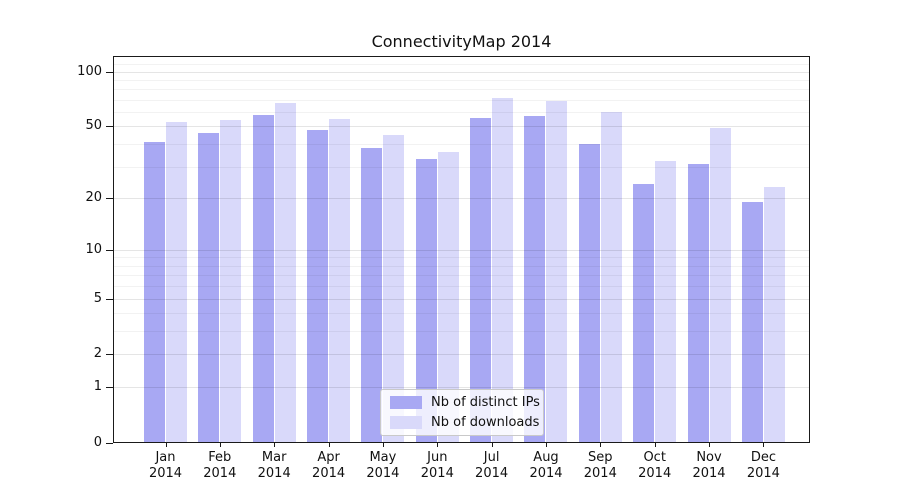  What do you see at coordinates (93, 126) in the screenshot?
I see `y-tick-label-50: 50` at bounding box center [93, 126].